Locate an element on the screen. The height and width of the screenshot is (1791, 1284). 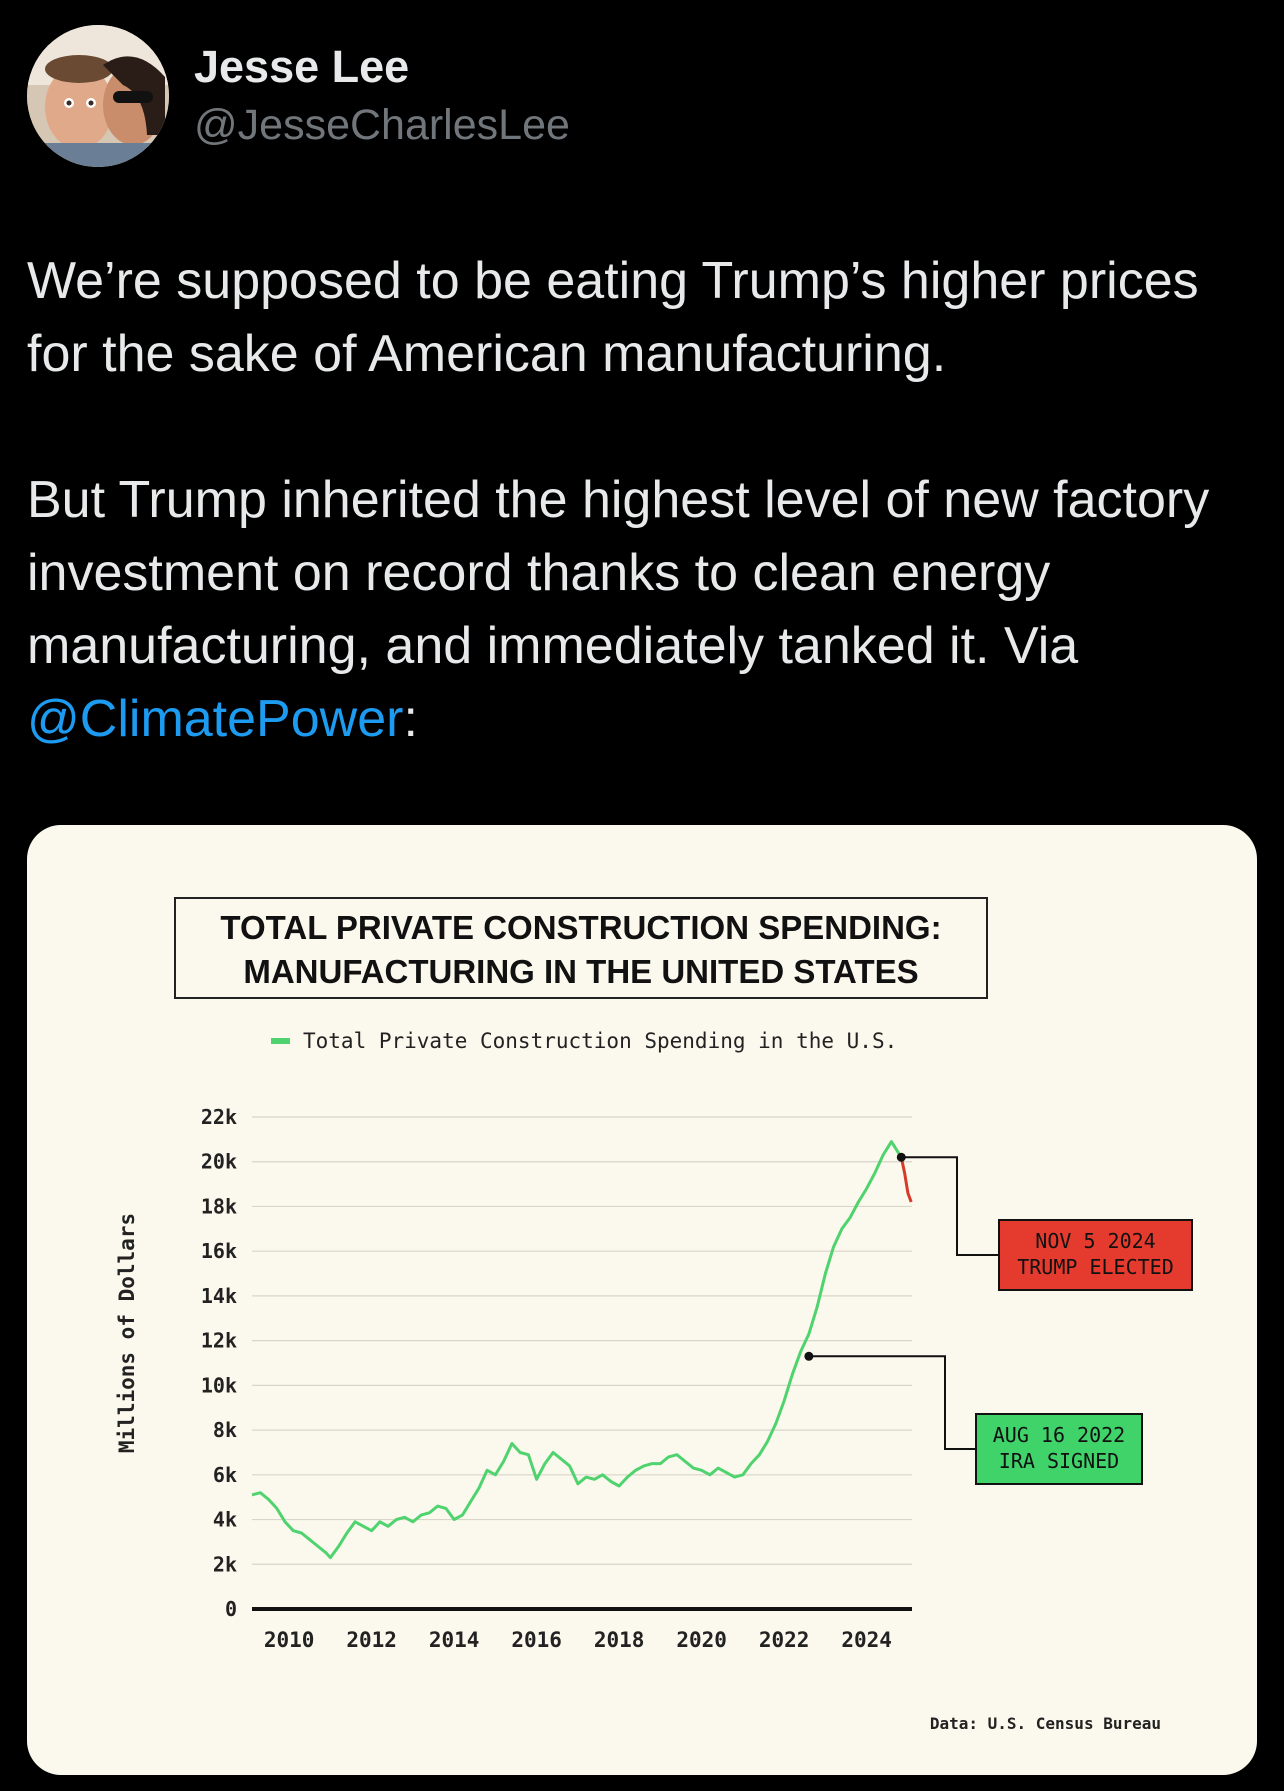
y-tick-label: 18k is located at coordinates (219, 1206).